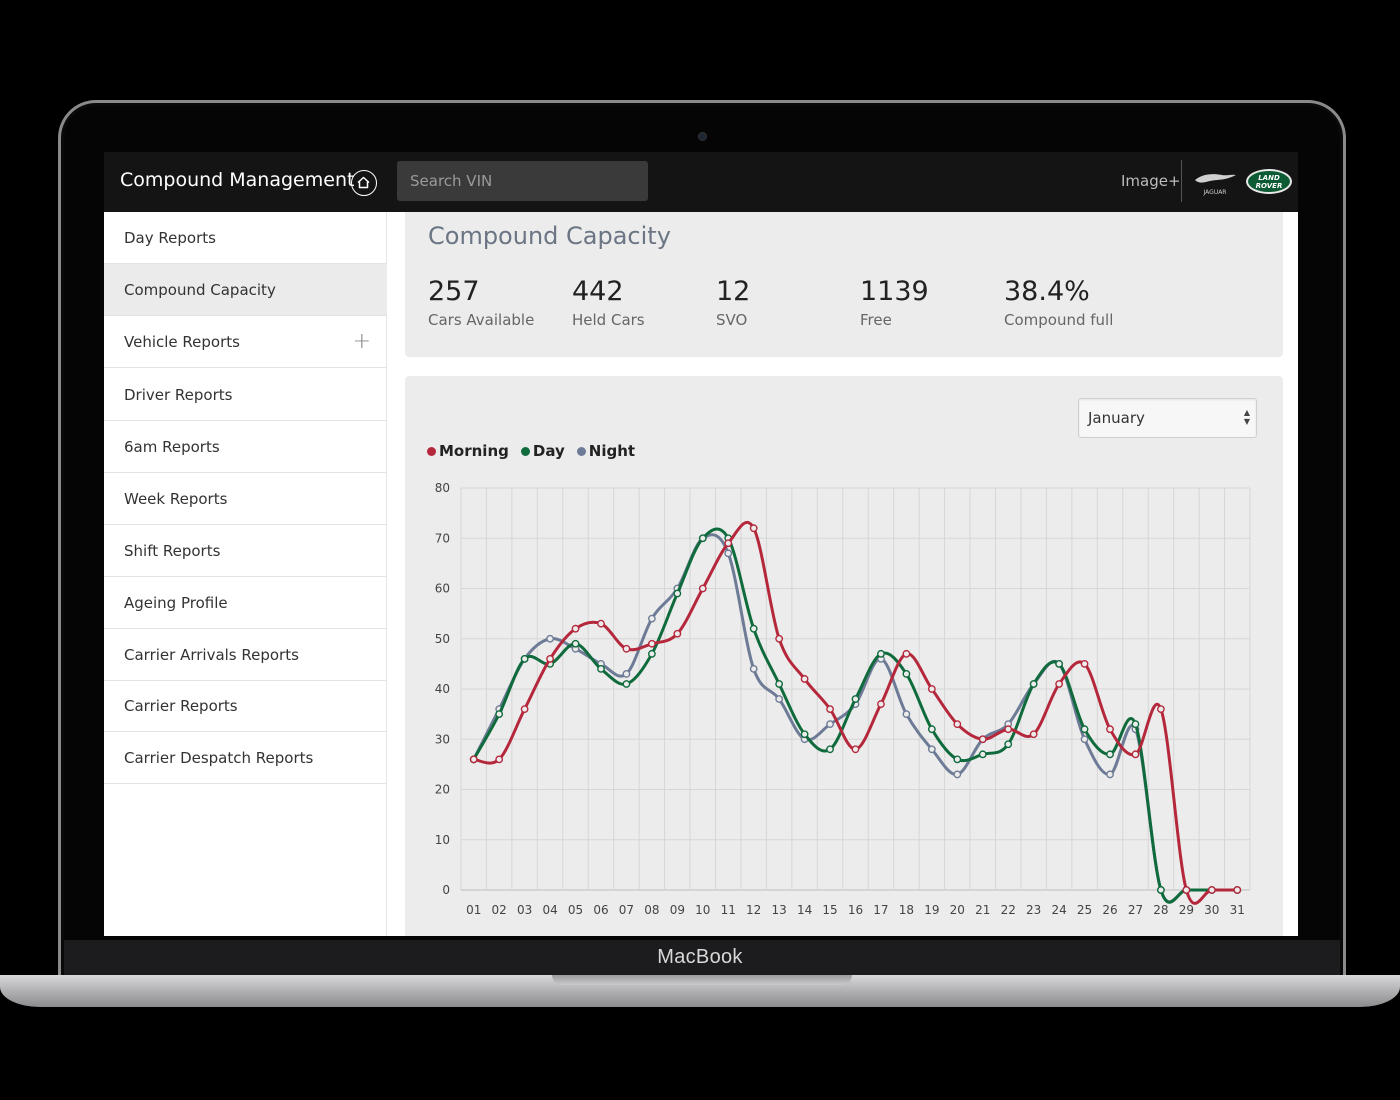 The image size is (1400, 1100). Describe the element at coordinates (1246, 417) in the screenshot. I see `select-arrows-icon: ▲ ▼` at that location.